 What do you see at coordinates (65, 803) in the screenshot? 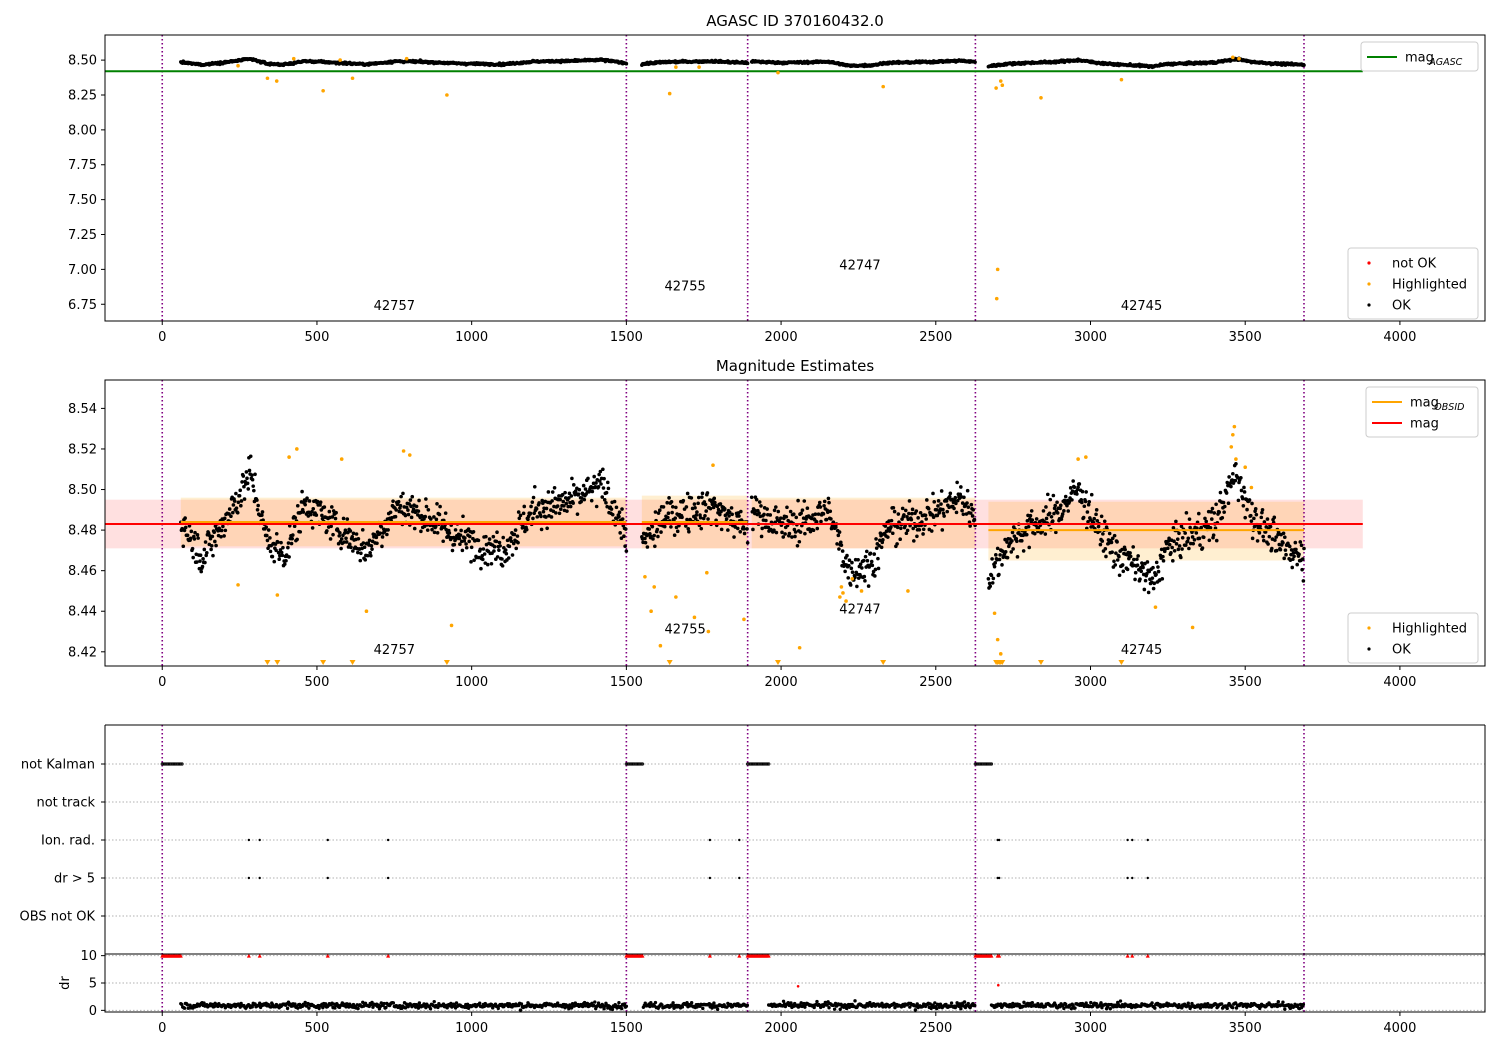
I see `flag-row-label: not track` at bounding box center [65, 803].